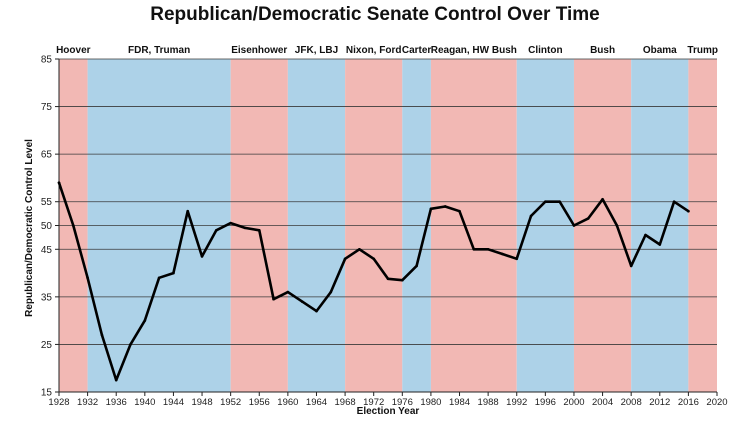 The image size is (750, 422). Describe the element at coordinates (159, 50) in the screenshot. I see `era-label: FDR, Truman` at that location.